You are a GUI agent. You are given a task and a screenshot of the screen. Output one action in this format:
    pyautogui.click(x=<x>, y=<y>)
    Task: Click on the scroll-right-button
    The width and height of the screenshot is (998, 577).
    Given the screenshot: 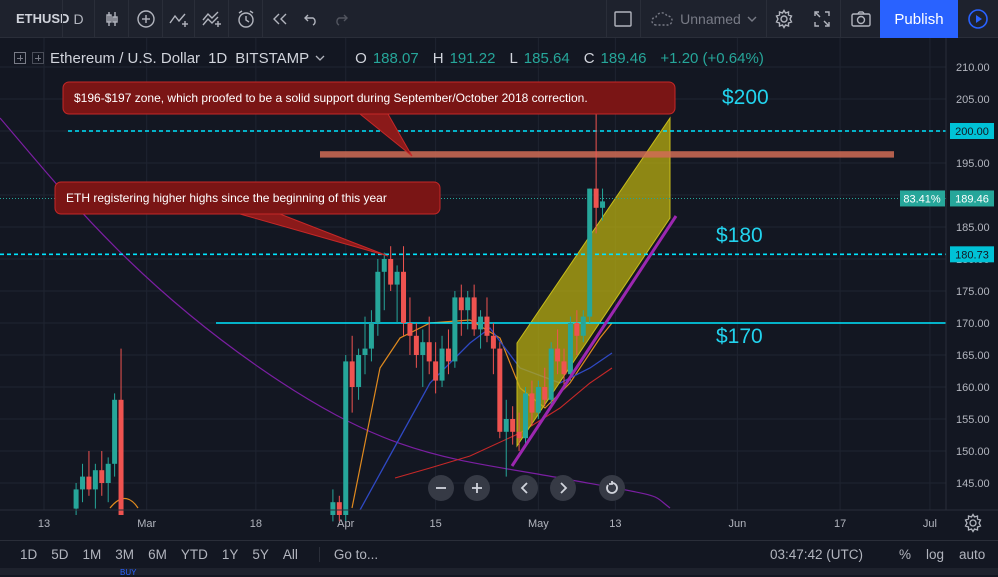 What is the action you would take?
    pyautogui.click(x=563, y=488)
    